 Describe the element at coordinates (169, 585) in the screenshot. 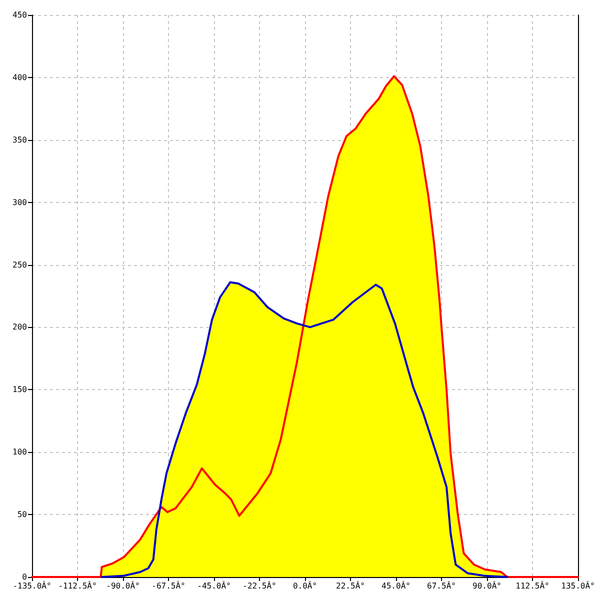

I see `x-tick-label: -67.5Â°` at that location.